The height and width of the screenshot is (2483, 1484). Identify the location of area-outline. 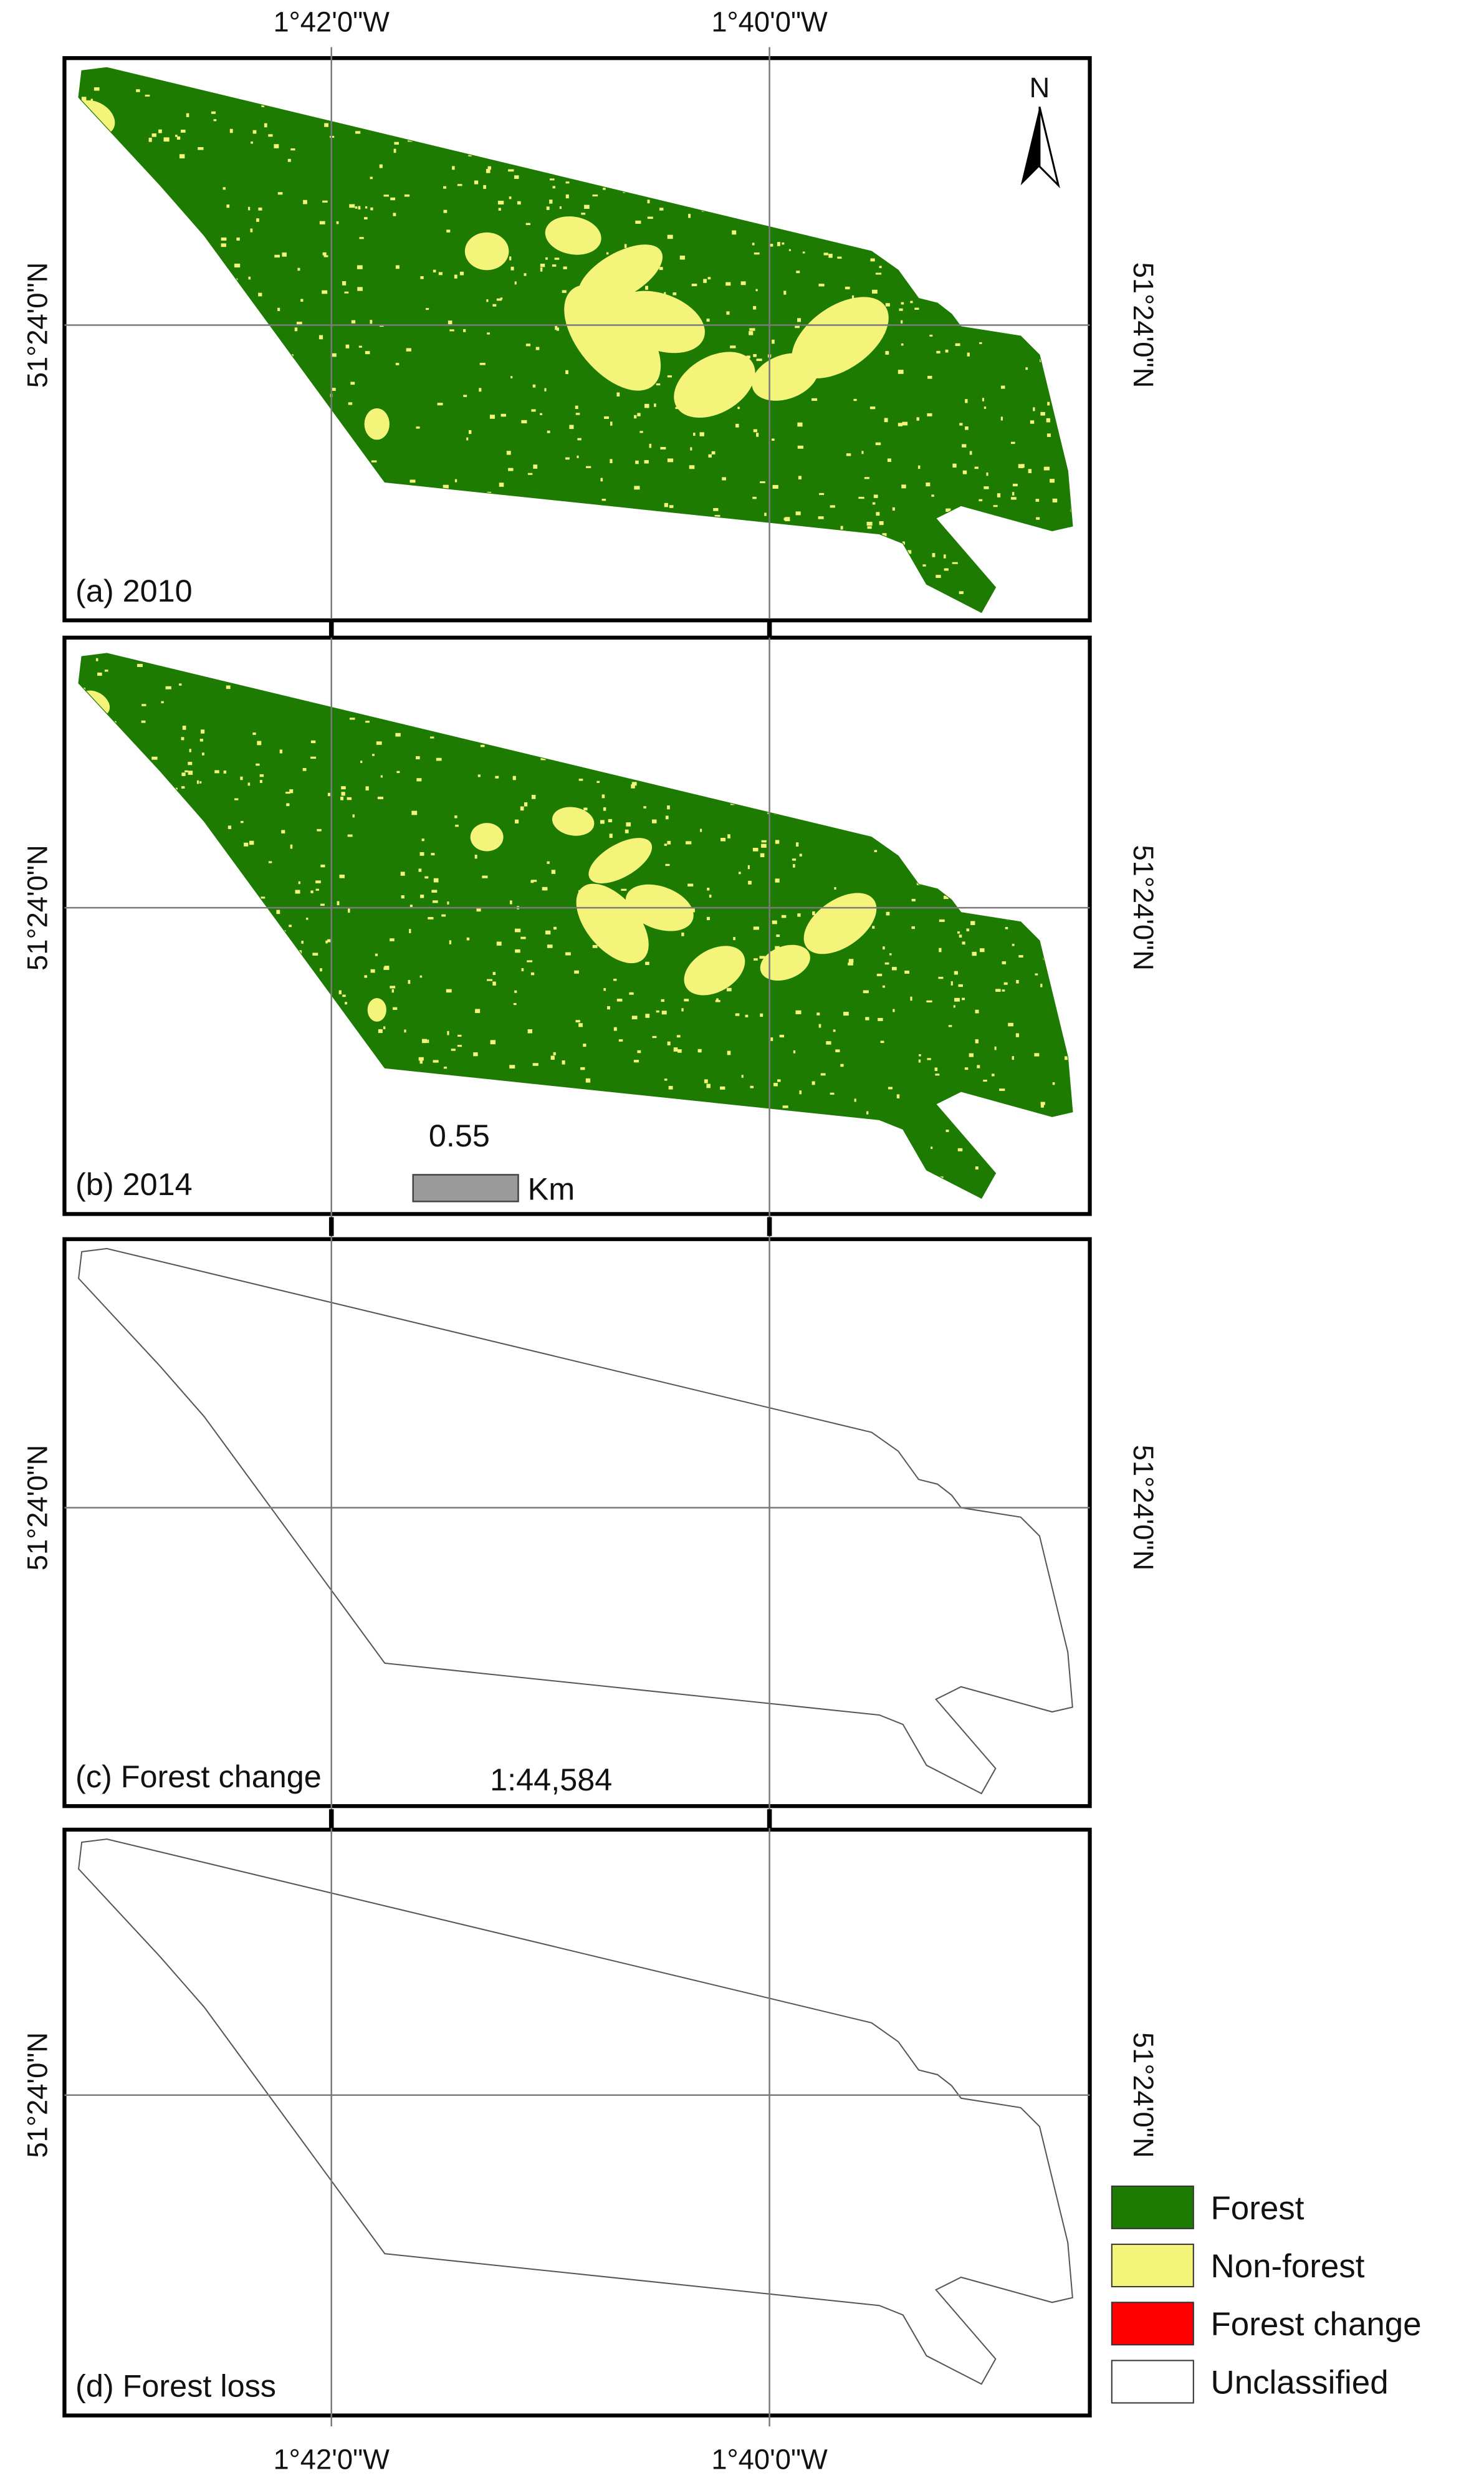
(575, 926).